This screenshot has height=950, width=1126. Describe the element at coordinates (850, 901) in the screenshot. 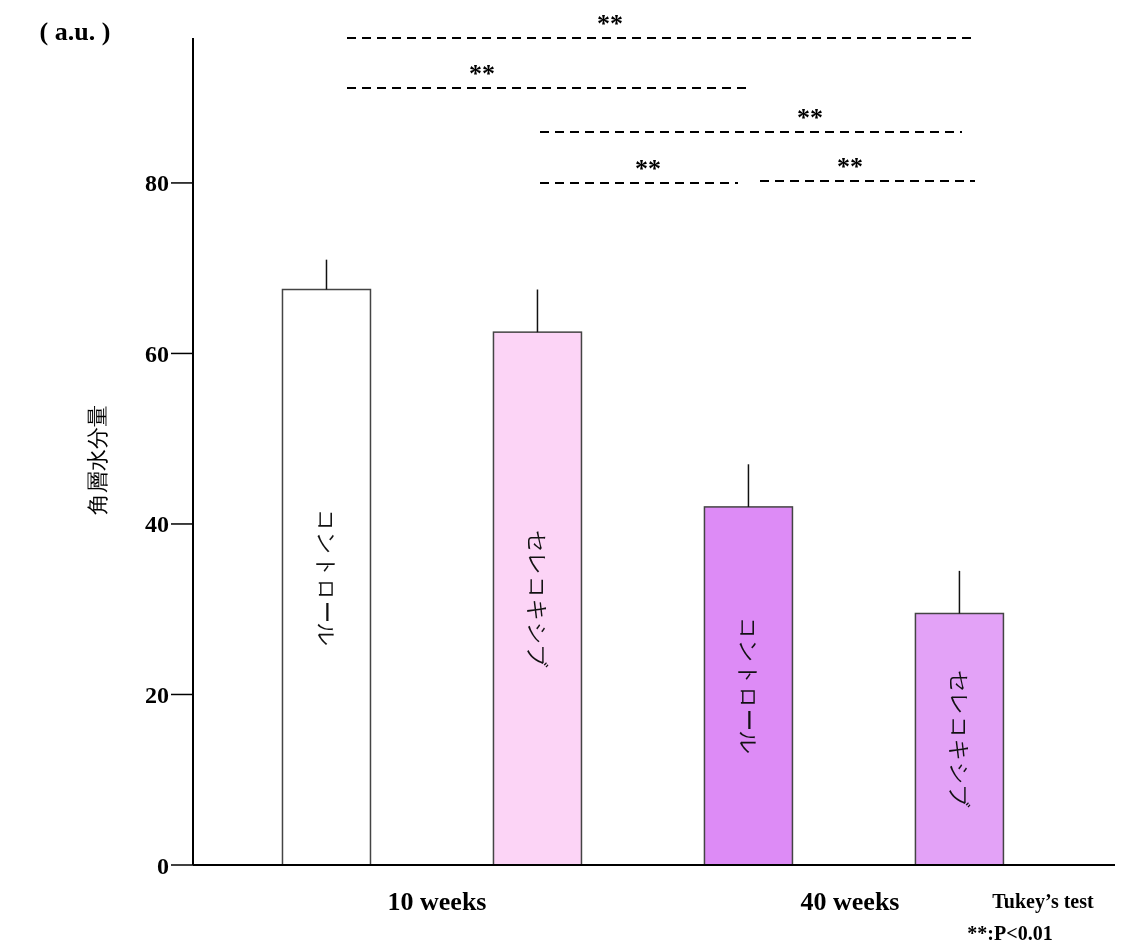

I see `text: 40 weeks` at that location.